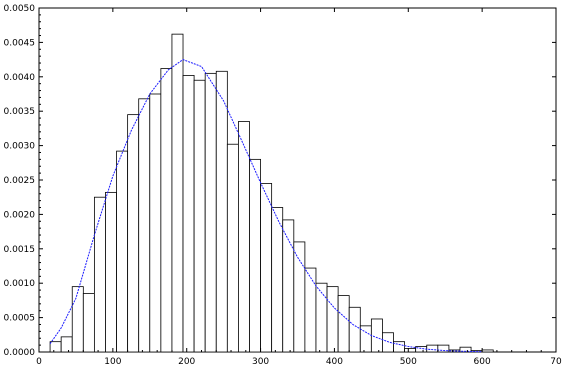 The width and height of the screenshot is (562, 370). I want to click on y-tick-label: 0.0015, so click(20, 250).